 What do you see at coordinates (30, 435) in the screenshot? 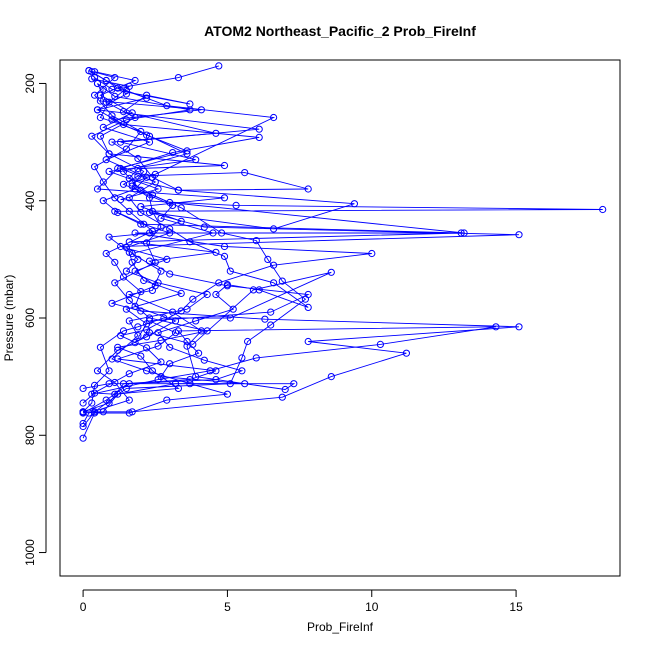
I see `y-tick-label: 800` at bounding box center [30, 435].